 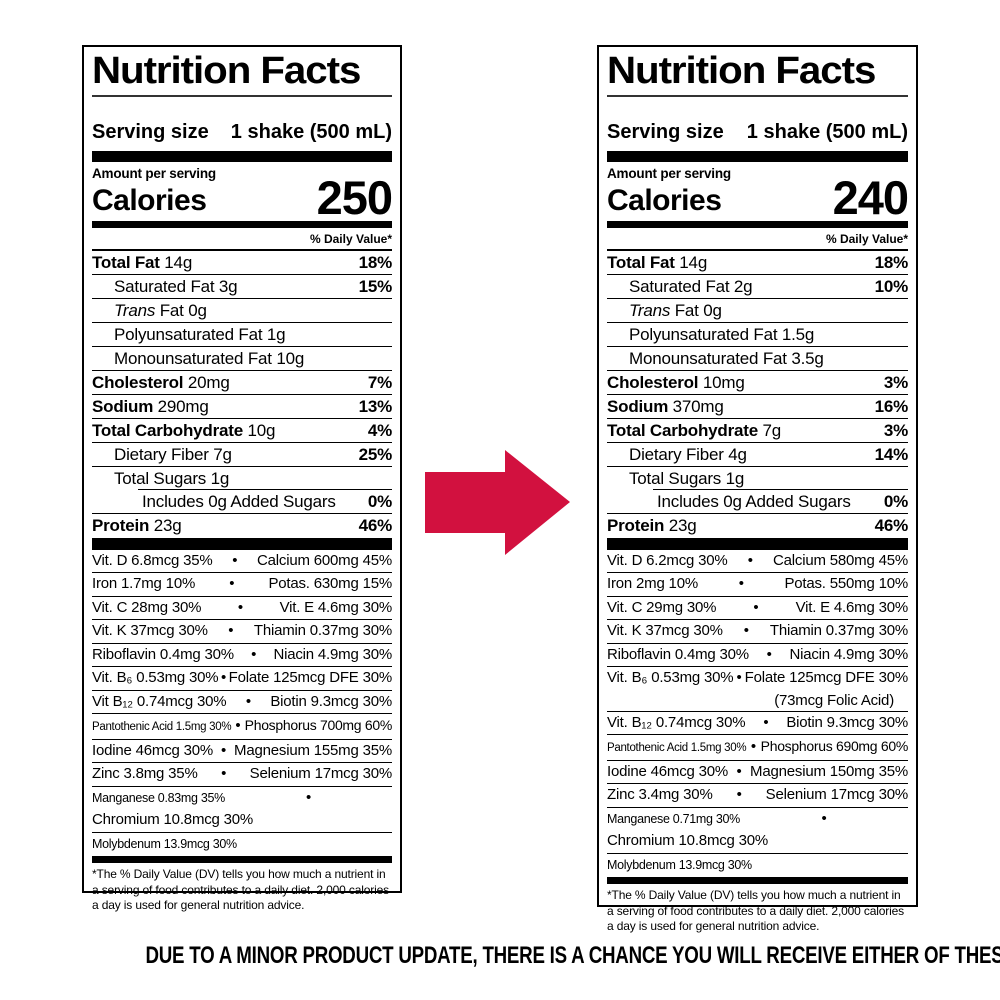 I want to click on micronutrient-row: Vit. B₁₂ 0.74mcg 30% • Biotin 9.3mcg 30%, so click(x=757, y=722).